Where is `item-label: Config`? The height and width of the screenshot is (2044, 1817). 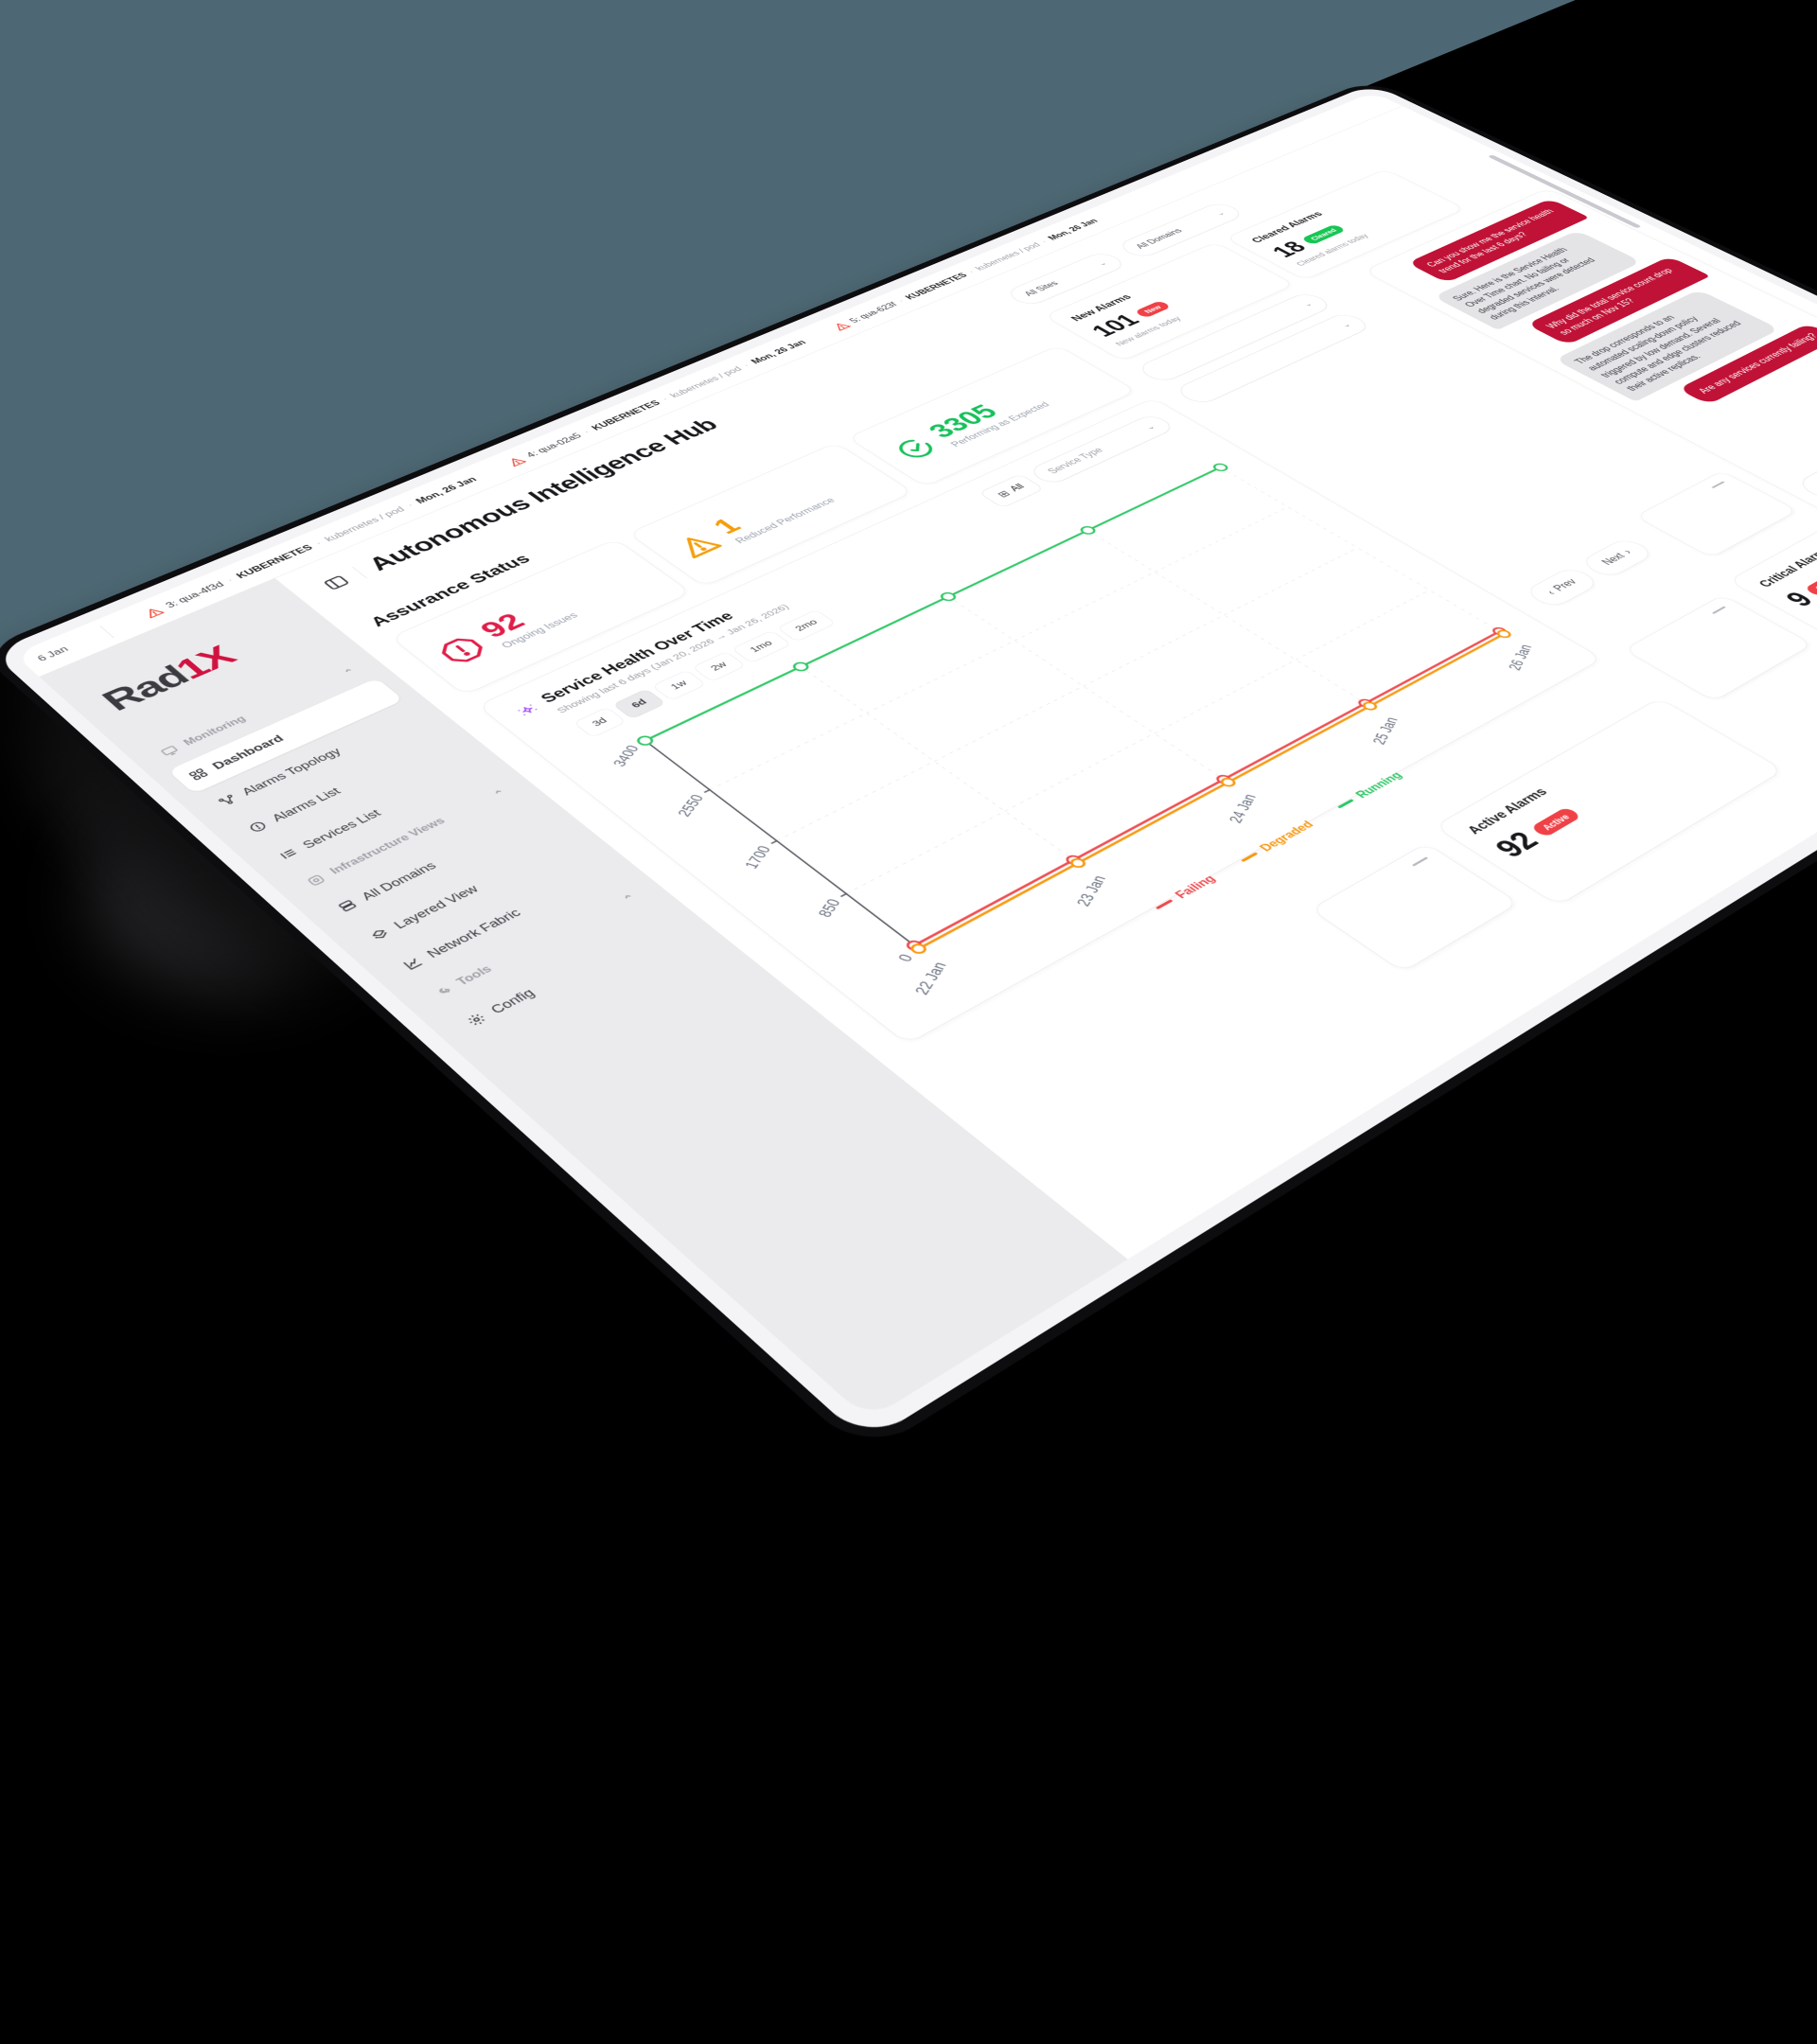 item-label: Config is located at coordinates (512, 1001).